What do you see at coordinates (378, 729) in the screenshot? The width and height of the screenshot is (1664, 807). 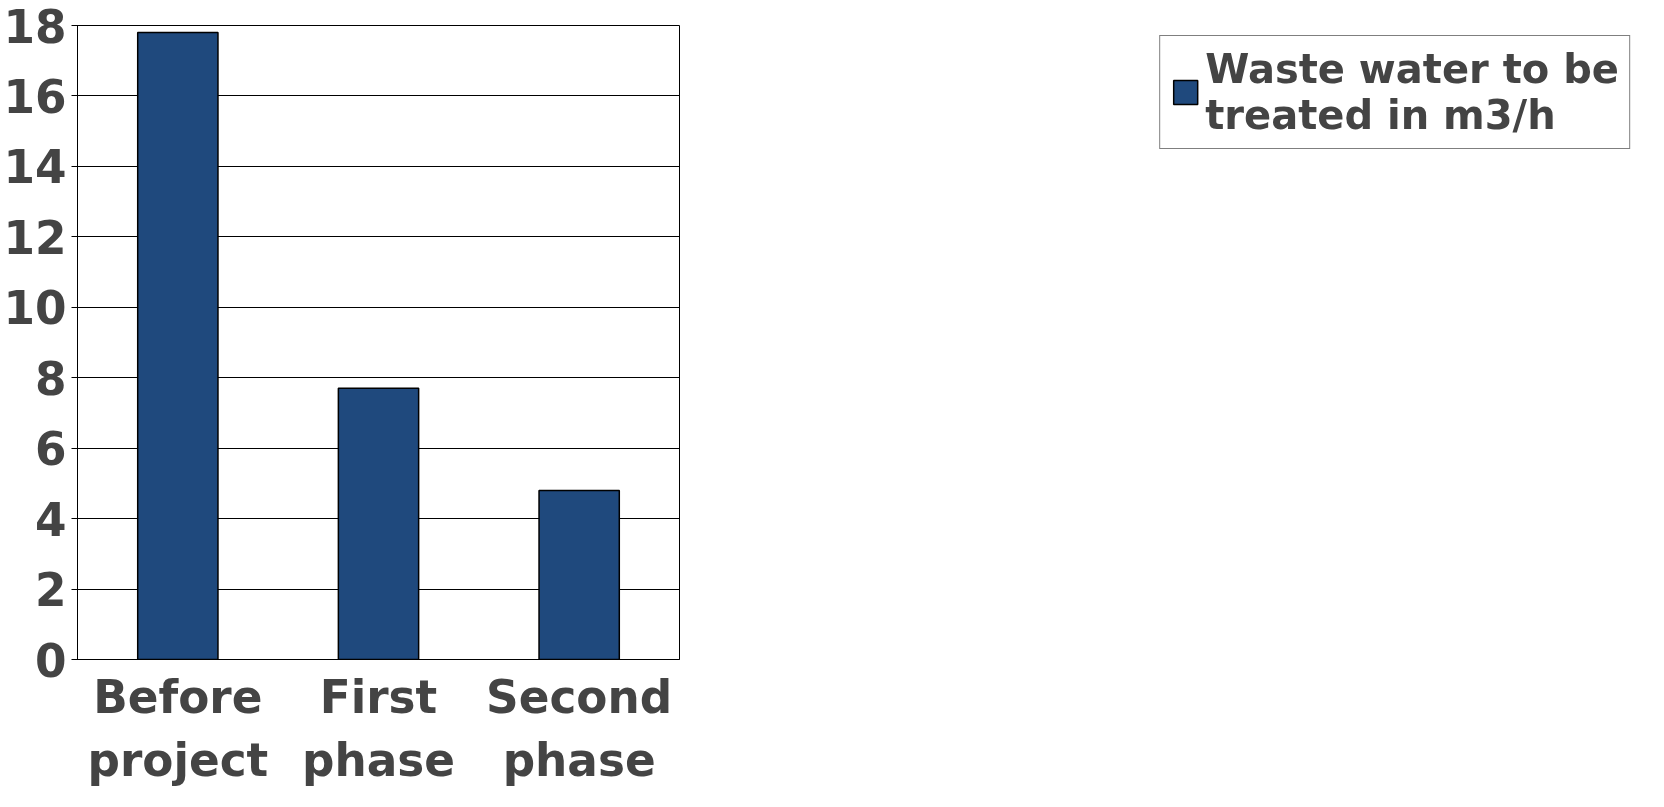 I see `x-tick-label: First phase` at bounding box center [378, 729].